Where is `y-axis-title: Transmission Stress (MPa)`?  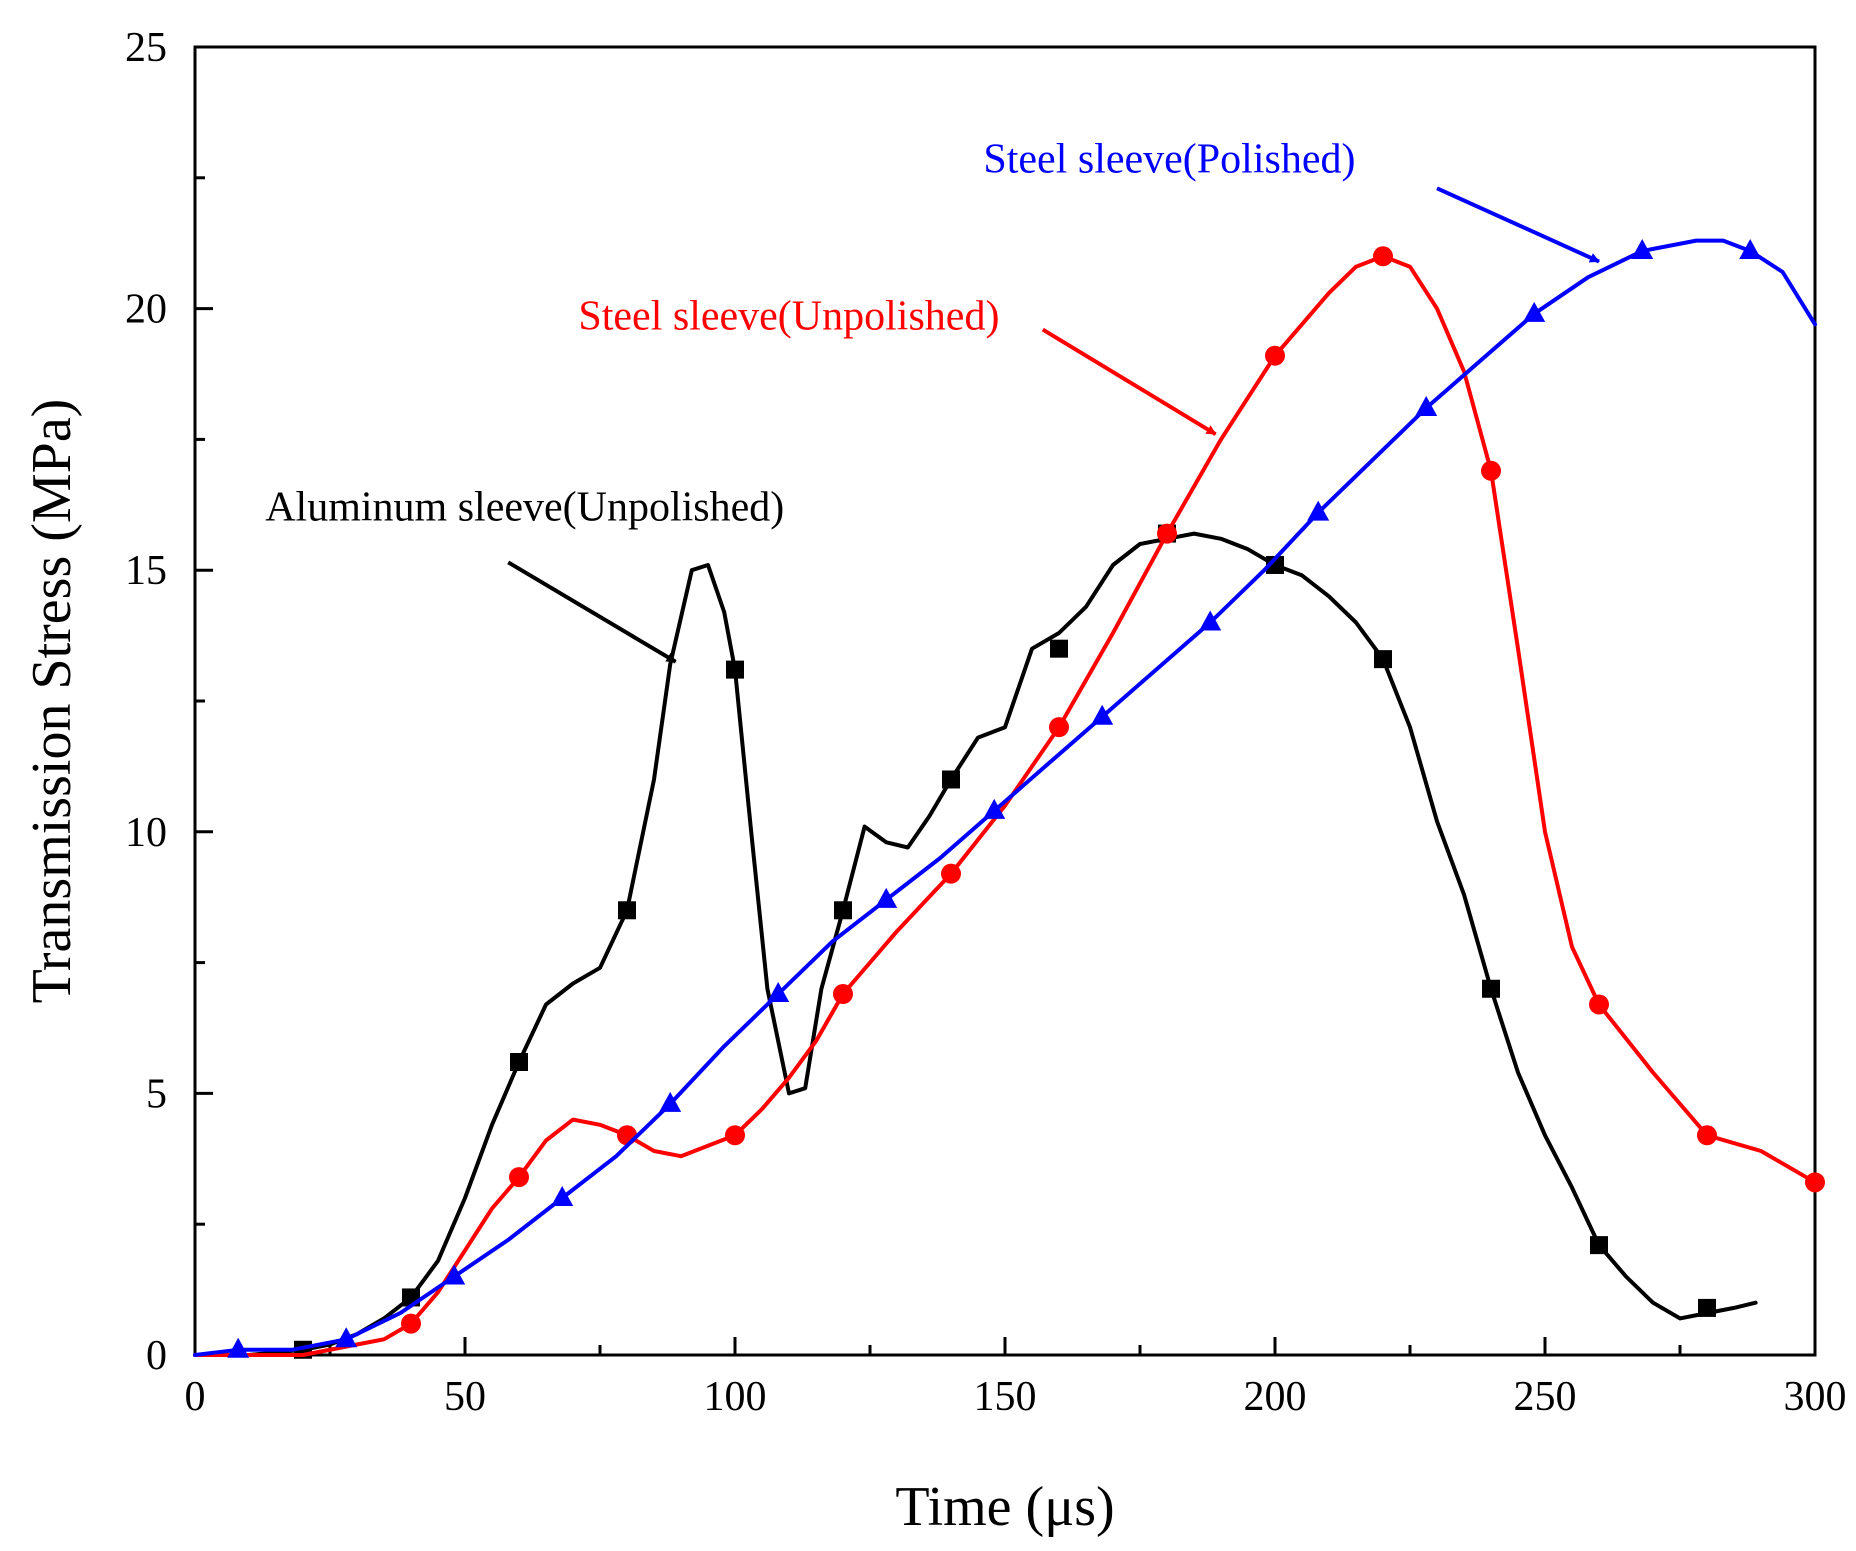
y-axis-title: Transmission Stress (MPa) is located at coordinates (52, 701).